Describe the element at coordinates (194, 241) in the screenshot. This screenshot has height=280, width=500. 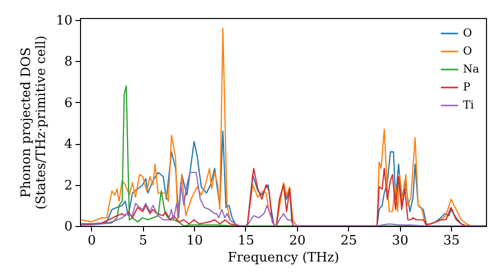
I see `x-tick-label: 10` at that location.